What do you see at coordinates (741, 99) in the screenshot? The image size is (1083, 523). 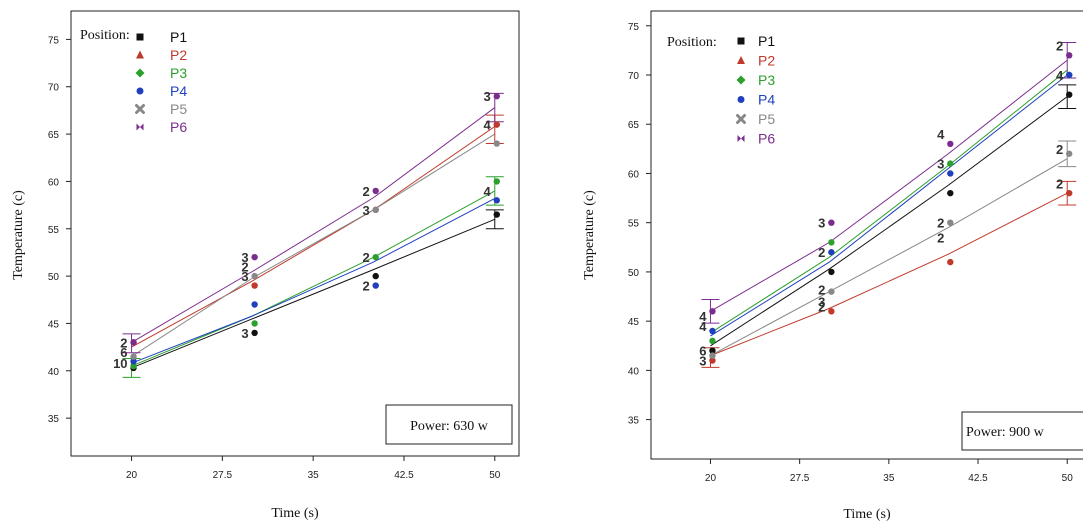 I see `legend-marker-p4` at bounding box center [741, 99].